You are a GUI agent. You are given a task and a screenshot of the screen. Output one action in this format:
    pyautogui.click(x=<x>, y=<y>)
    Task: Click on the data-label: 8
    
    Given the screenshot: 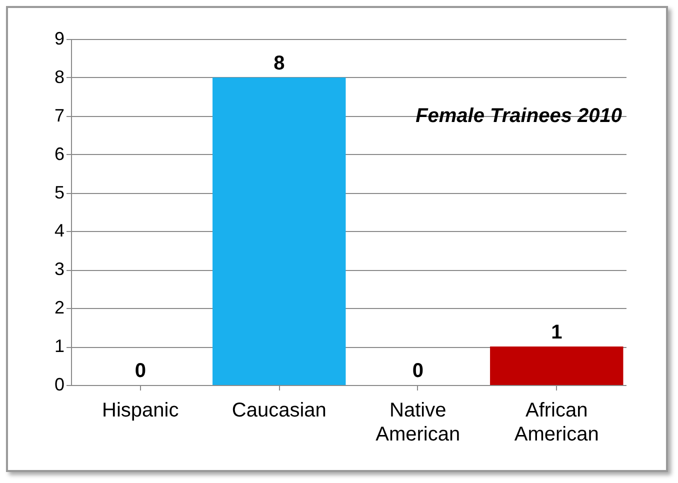 What is the action you would take?
    pyautogui.click(x=279, y=63)
    